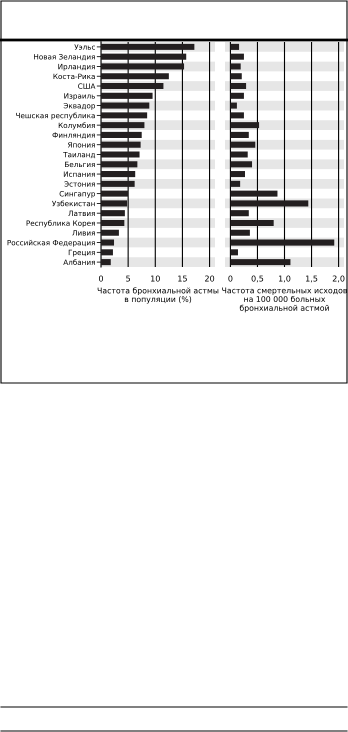 The width and height of the screenshot is (348, 732). Describe the element at coordinates (284, 278) in the screenshot. I see `x-tick-label: 1,0` at that location.